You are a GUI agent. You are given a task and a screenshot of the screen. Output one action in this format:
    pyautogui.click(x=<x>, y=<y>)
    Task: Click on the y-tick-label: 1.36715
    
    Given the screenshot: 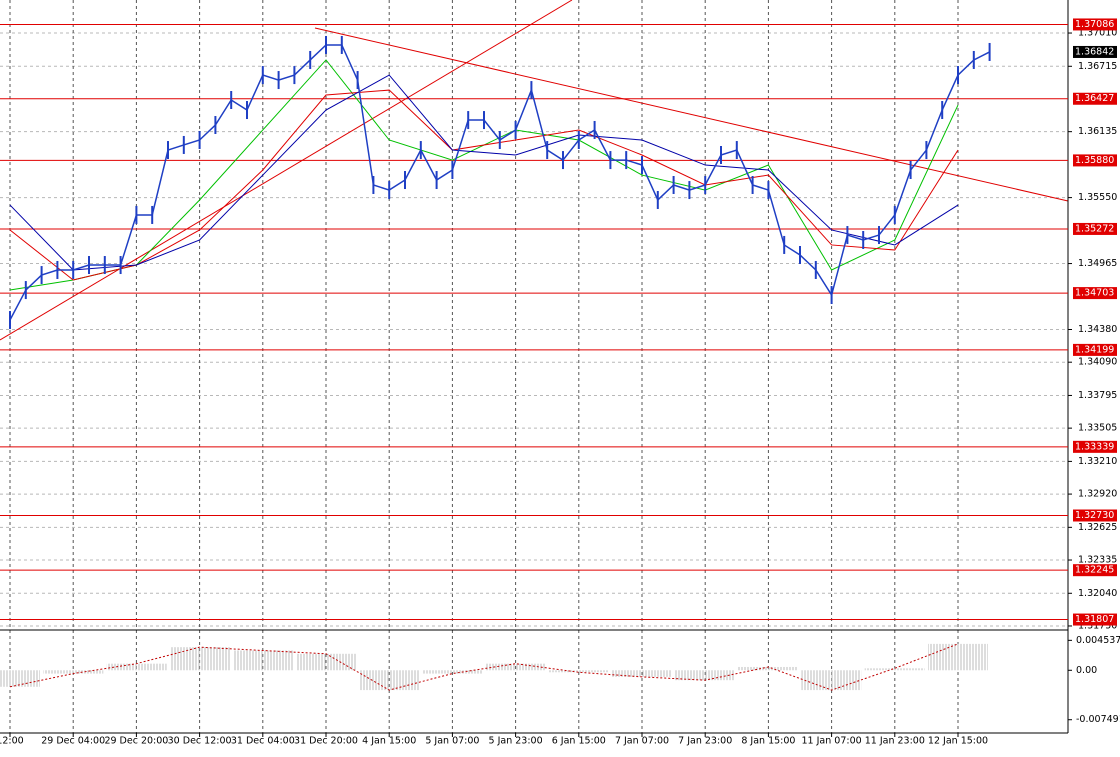 What is the action you would take?
    pyautogui.click(x=1097, y=66)
    